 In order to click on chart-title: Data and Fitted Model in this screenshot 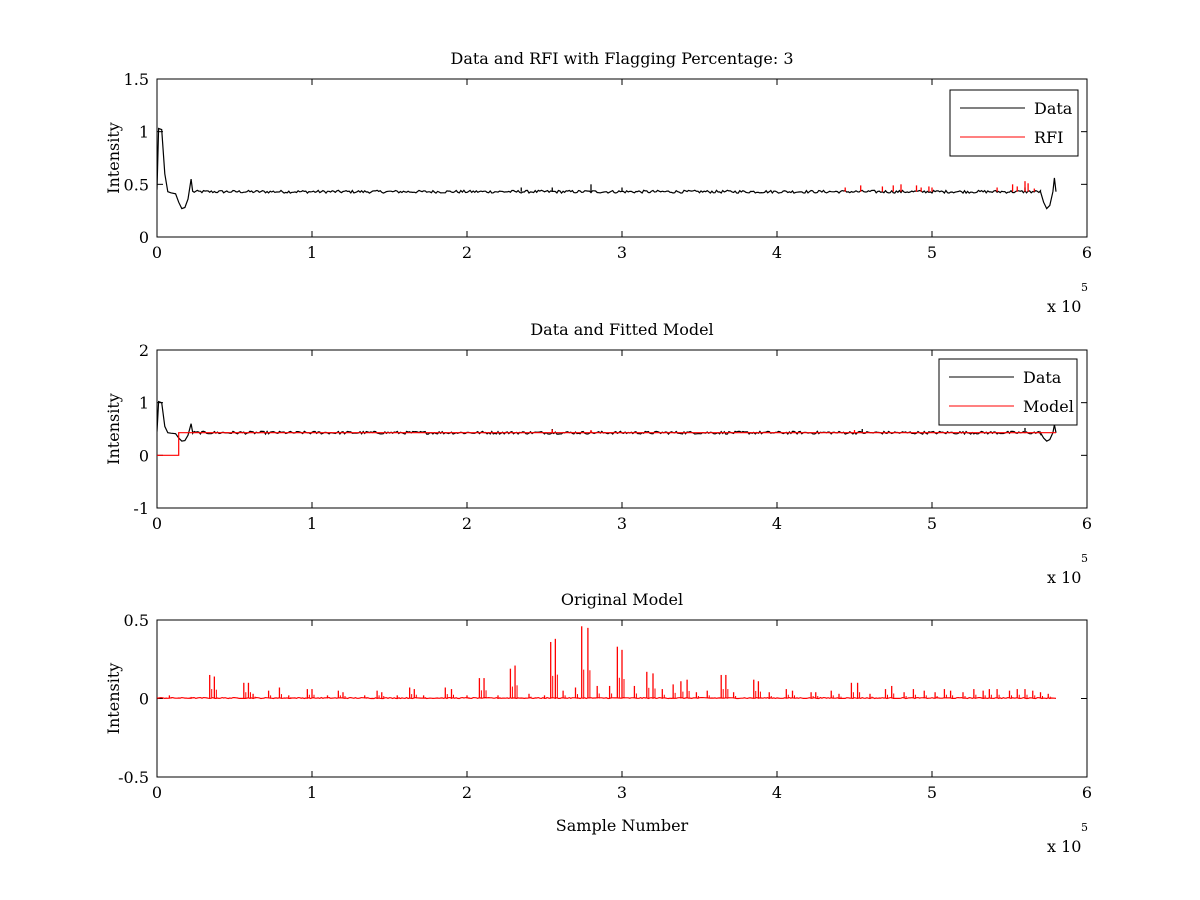, I will do `click(621, 329)`.